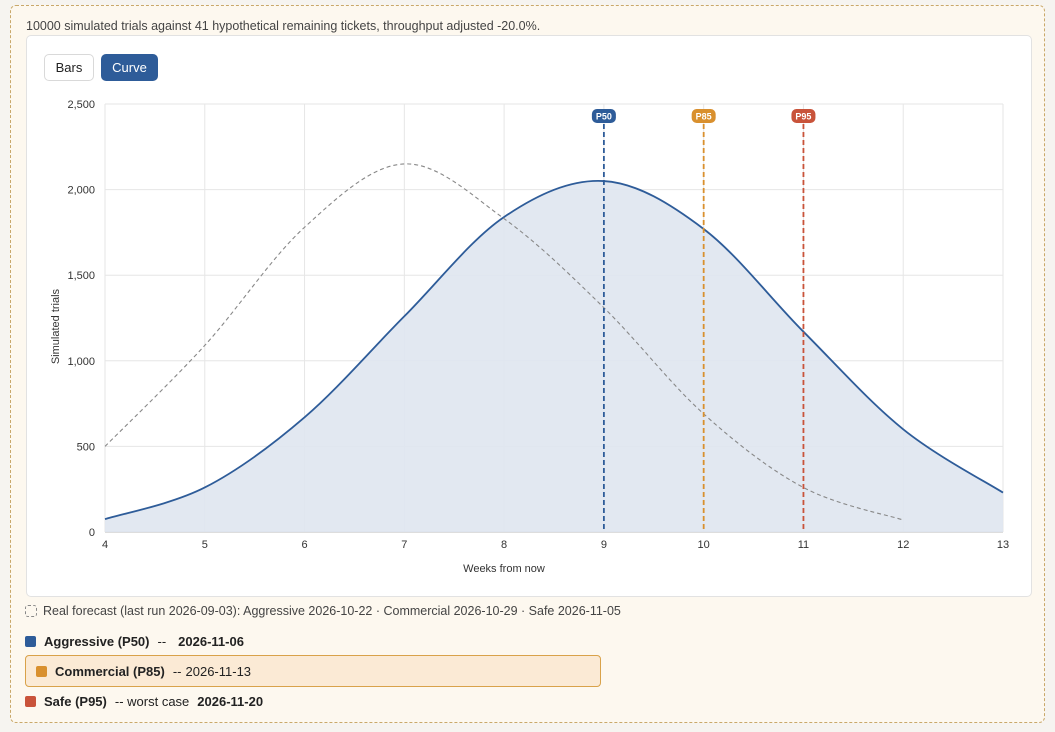 This screenshot has width=1055, height=732. I want to click on y-axis-label: Simulated trials, so click(56, 326).